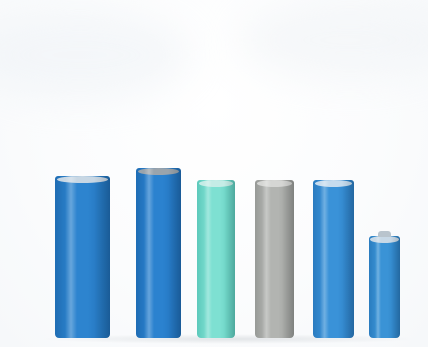  Describe the element at coordinates (216, 259) in the screenshot. I see `mint-cell` at that location.